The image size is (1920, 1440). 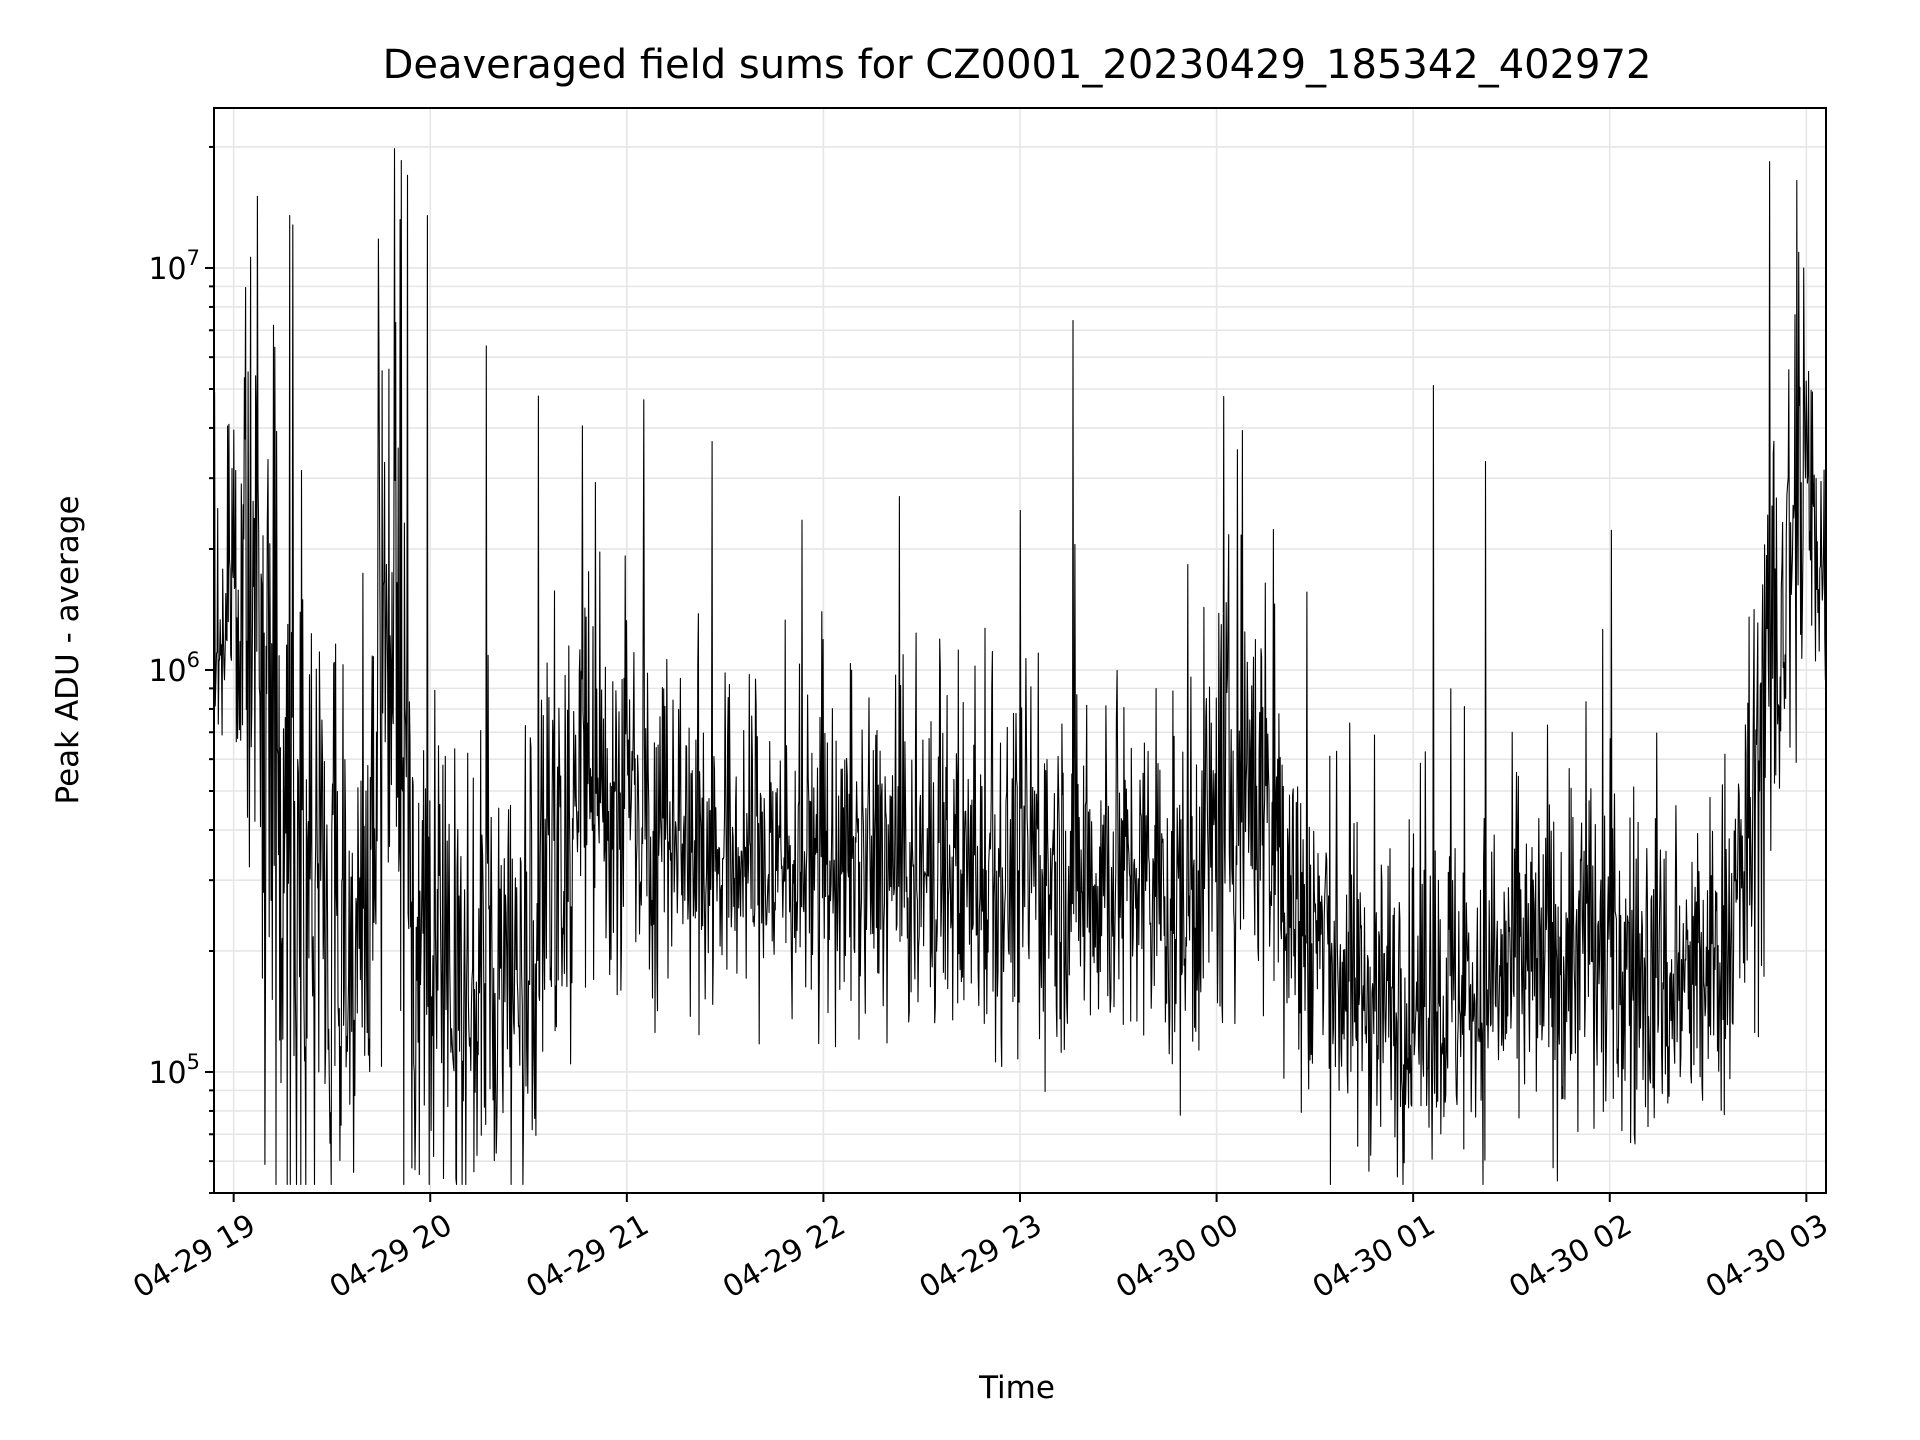 I want to click on x-tick-label: 04-29 23, so click(x=981, y=1257).